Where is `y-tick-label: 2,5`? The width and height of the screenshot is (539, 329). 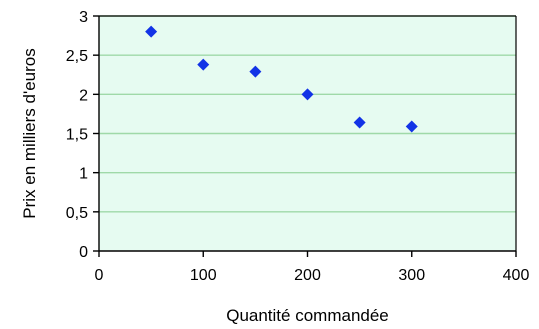
y-tick-label: 2,5 is located at coordinates (77, 56).